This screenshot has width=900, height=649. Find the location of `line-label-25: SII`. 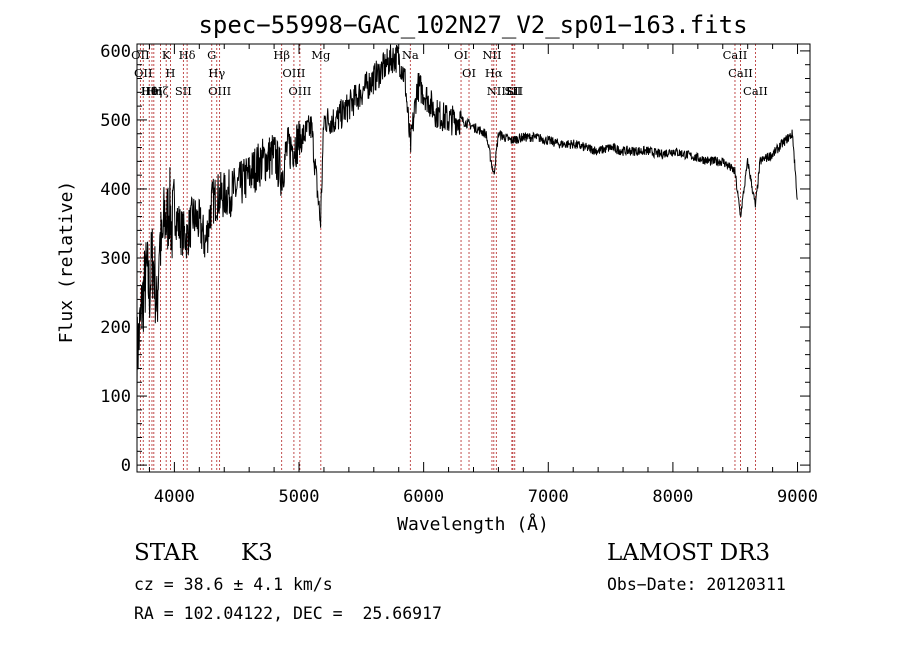

line-label-25: SII is located at coordinates (514, 91).